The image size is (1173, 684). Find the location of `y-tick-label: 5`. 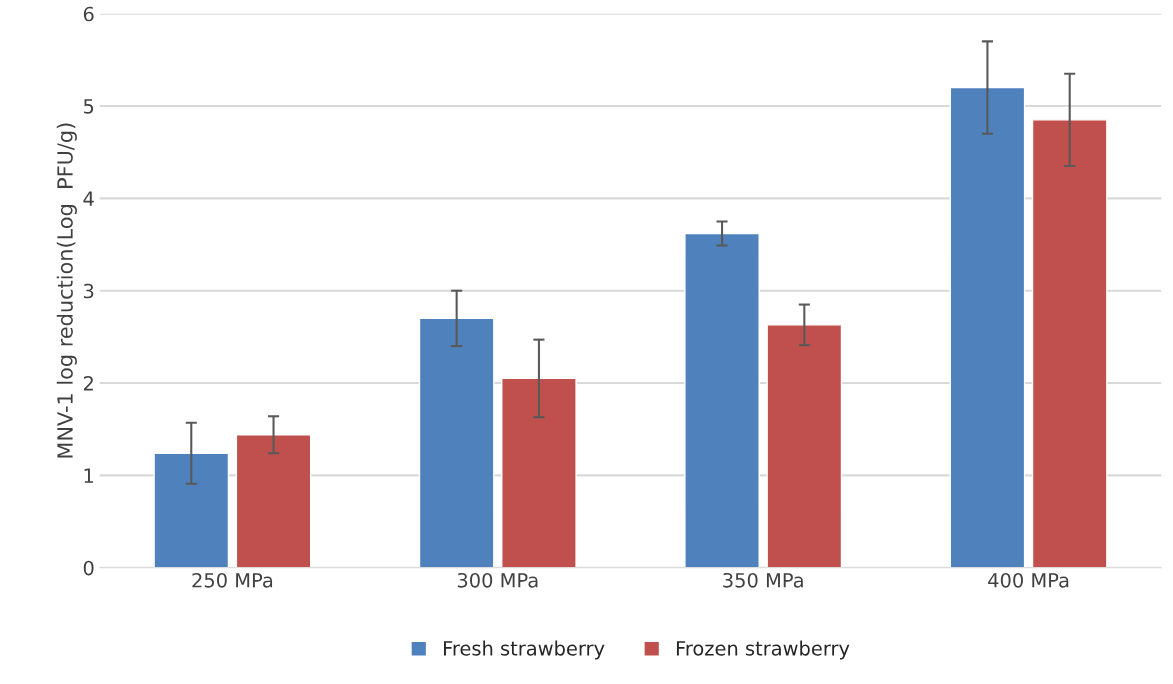

y-tick-label: 5 is located at coordinates (88, 106).